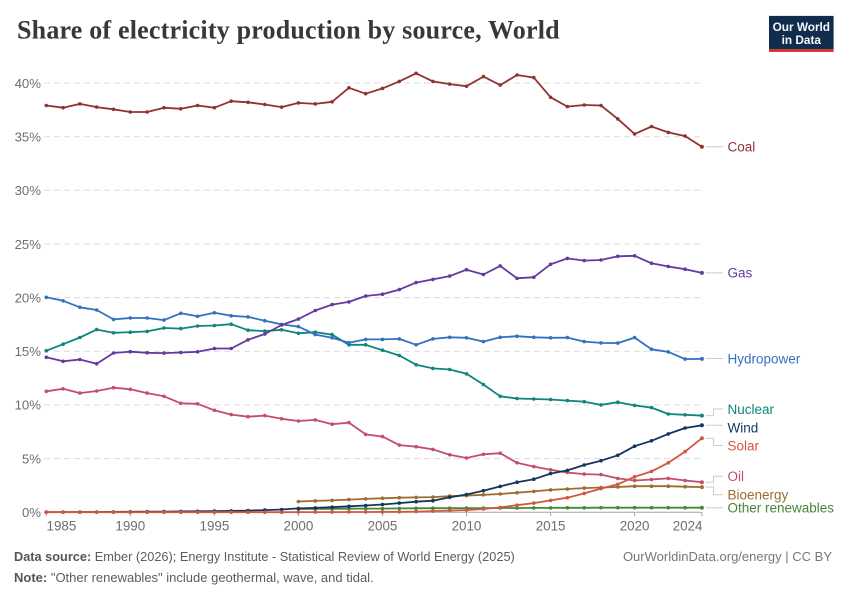 The image size is (850, 600). Describe the element at coordinates (751, 409) in the screenshot. I see `svg-text: Nuclear` at that location.